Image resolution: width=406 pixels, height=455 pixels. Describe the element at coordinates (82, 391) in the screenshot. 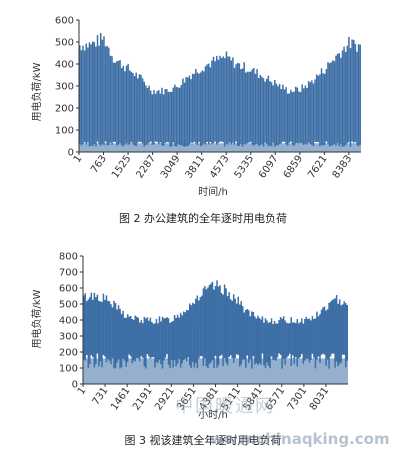

I see `c2-x-tick-label: 1` at that location.